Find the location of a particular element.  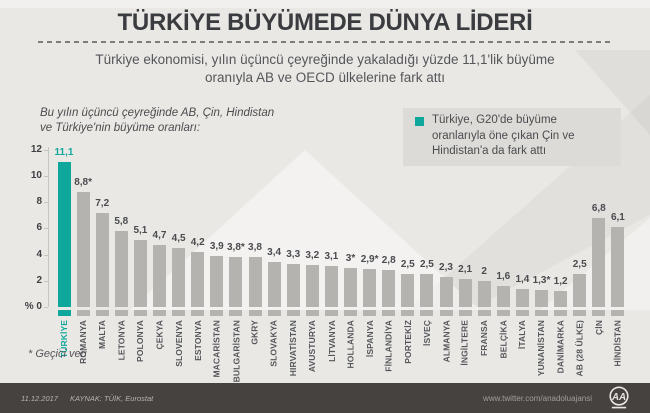

bar-category-label: HIRVATİSTAN is located at coordinates (293, 348).